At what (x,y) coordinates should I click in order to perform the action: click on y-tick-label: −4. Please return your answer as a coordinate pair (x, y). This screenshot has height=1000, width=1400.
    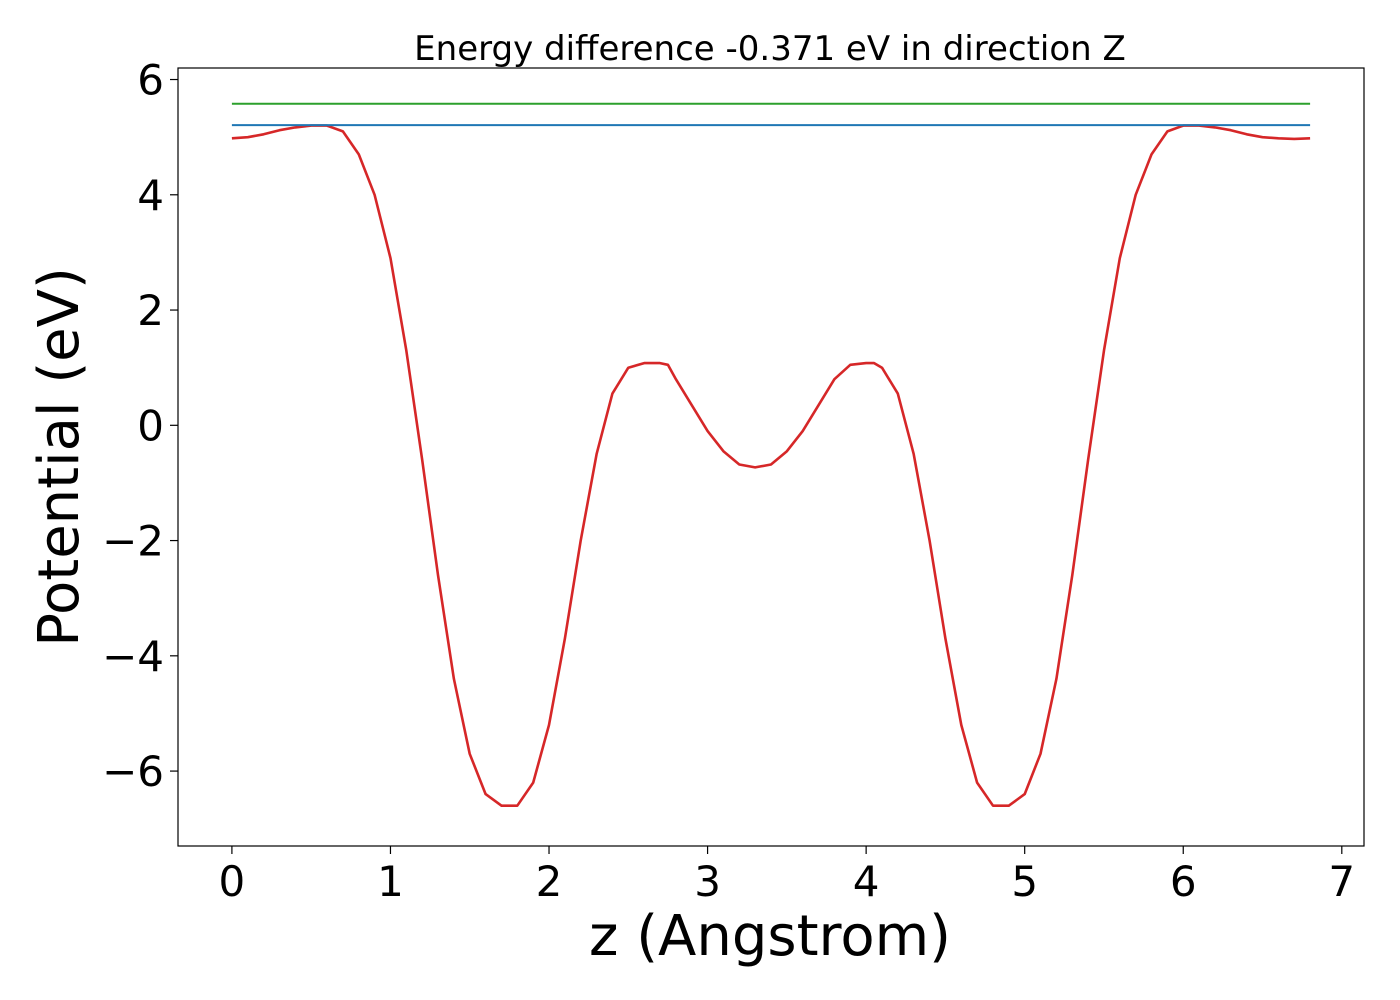
    Looking at the image, I should click on (133, 656).